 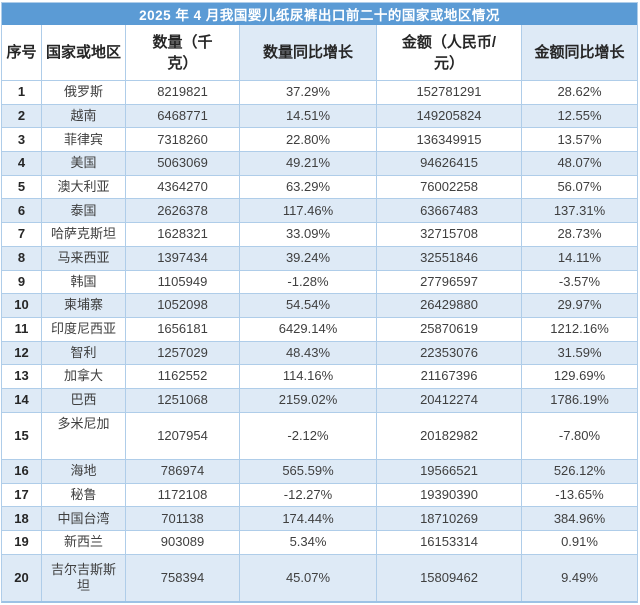 I want to click on quantity-kg-cell: 6468771, so click(x=182, y=116).